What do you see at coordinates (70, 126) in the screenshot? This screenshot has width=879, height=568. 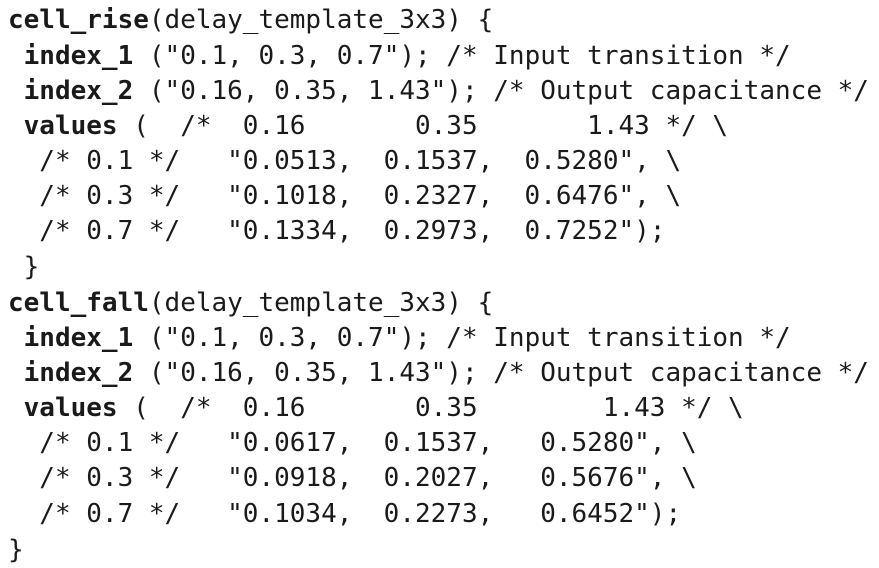 I see `cell-rise-values-keyword: values` at bounding box center [70, 126].